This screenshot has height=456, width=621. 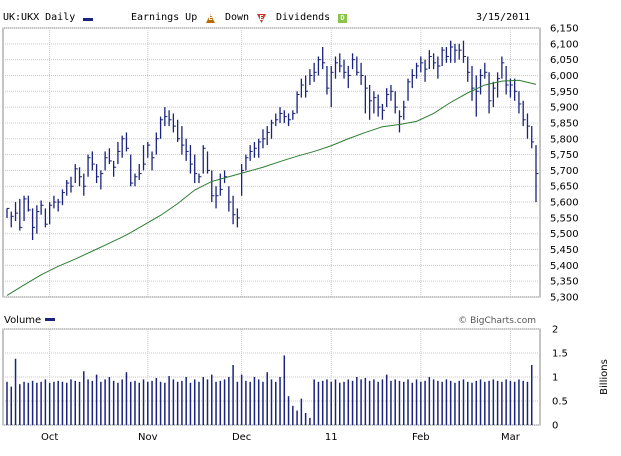 What do you see at coordinates (555, 426) in the screenshot?
I see `volume-y-tick-label: 0` at bounding box center [555, 426].